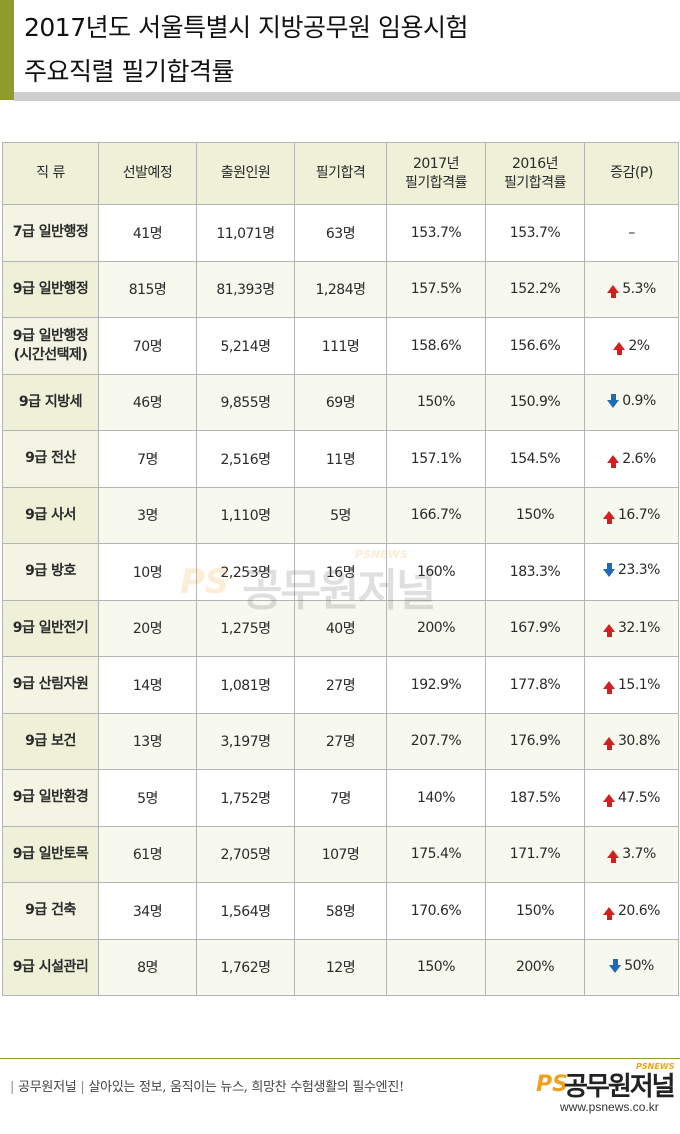 This screenshot has height=1134, width=680. What do you see at coordinates (340, 459) in the screenshot?
I see `table-row: 9급 전산 7명 2,516명 11명 157.1% 154.5% 2.6%` at bounding box center [340, 459].